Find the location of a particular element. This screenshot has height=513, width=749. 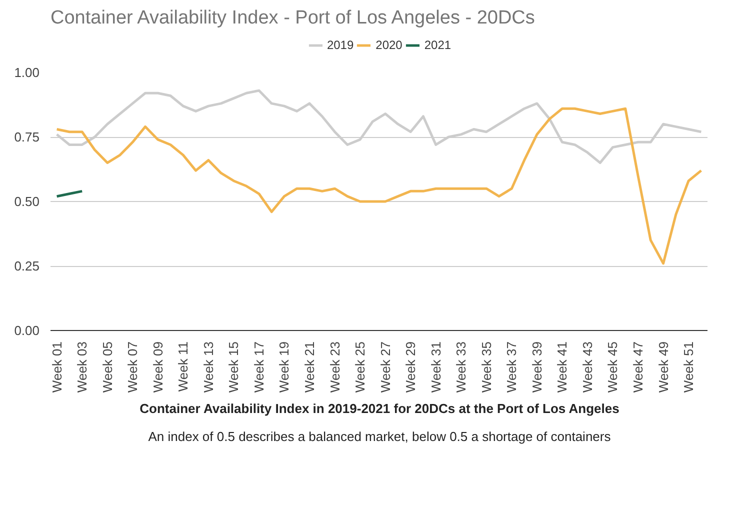

x-tick-label: Week 51 is located at coordinates (688, 367).